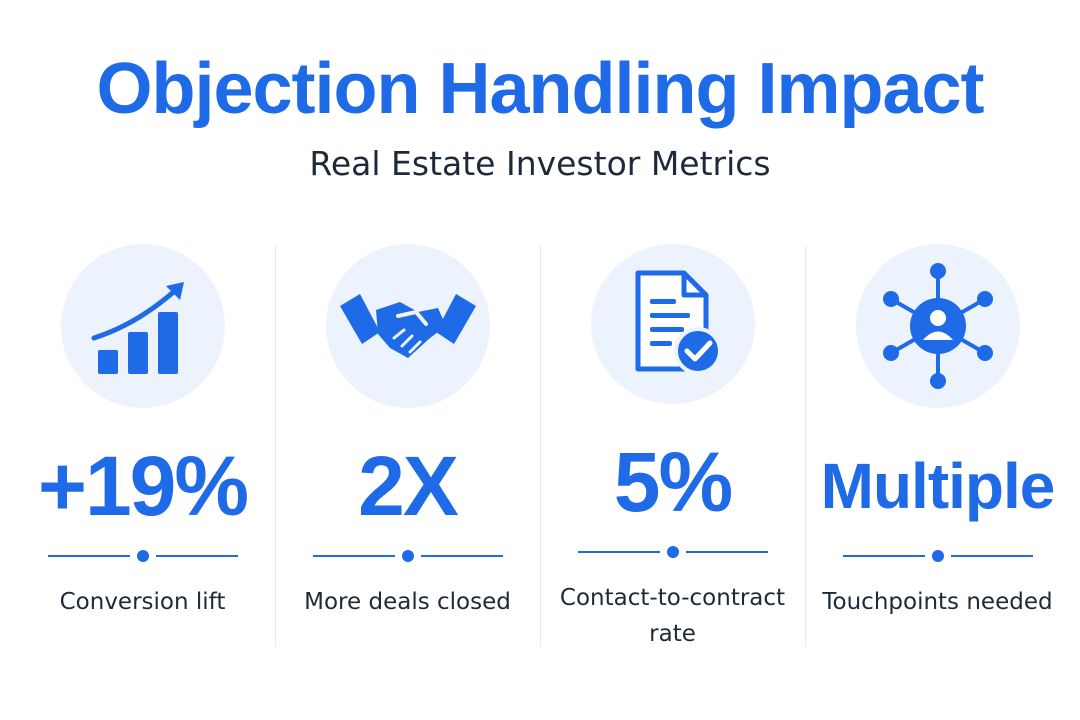 Image resolution: width=1080 pixels, height=720 pixels. What do you see at coordinates (937, 326) in the screenshot?
I see `network-person-icon` at bounding box center [937, 326].